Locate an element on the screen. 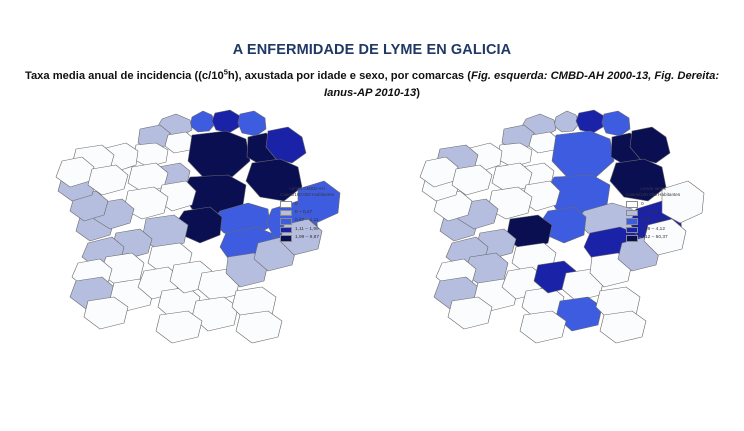 The image size is (744, 431). legend-label-3: 1,11 – 1,99 is located at coordinates (307, 229).